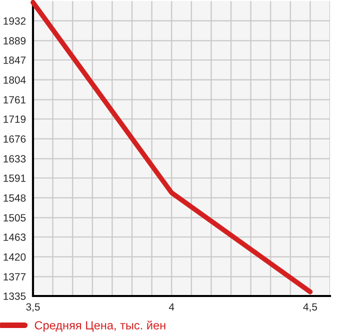 This screenshot has height=335, width=345. I want to click on y-tick-label: 1889, so click(15, 41).